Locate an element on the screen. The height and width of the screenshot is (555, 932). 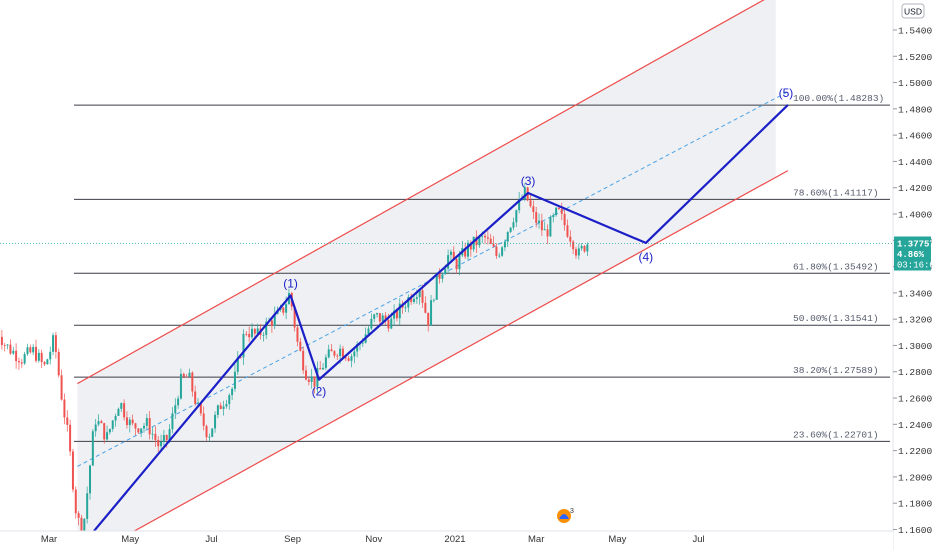
time-tick-label: Nov is located at coordinates (373, 539).